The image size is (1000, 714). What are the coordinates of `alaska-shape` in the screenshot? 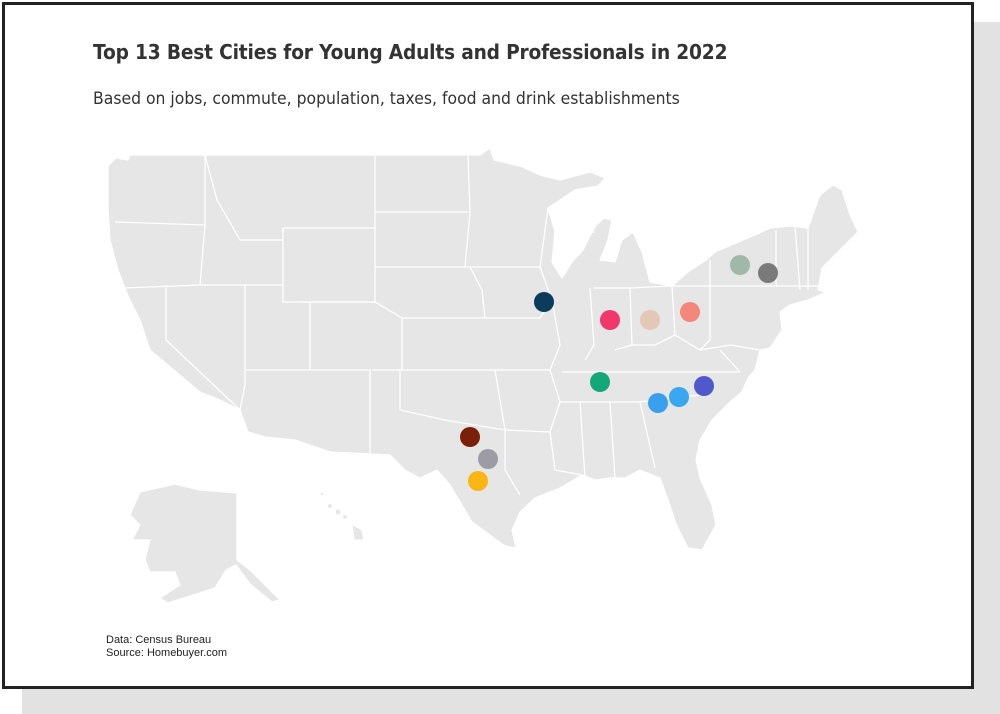 It's located at (205, 543).